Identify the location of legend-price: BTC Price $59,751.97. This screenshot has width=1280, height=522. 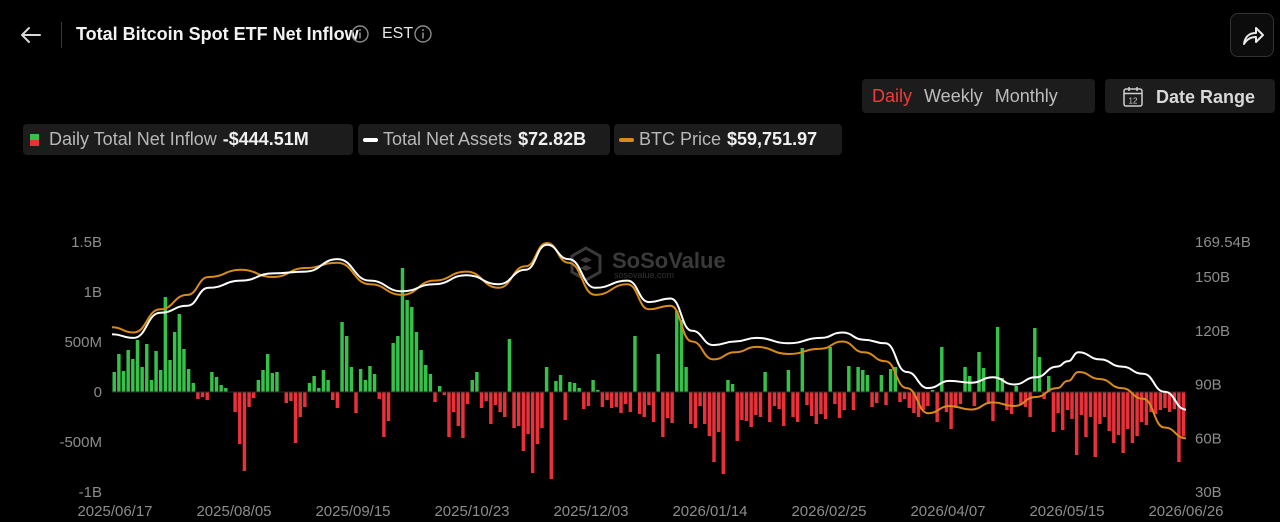
(728, 139).